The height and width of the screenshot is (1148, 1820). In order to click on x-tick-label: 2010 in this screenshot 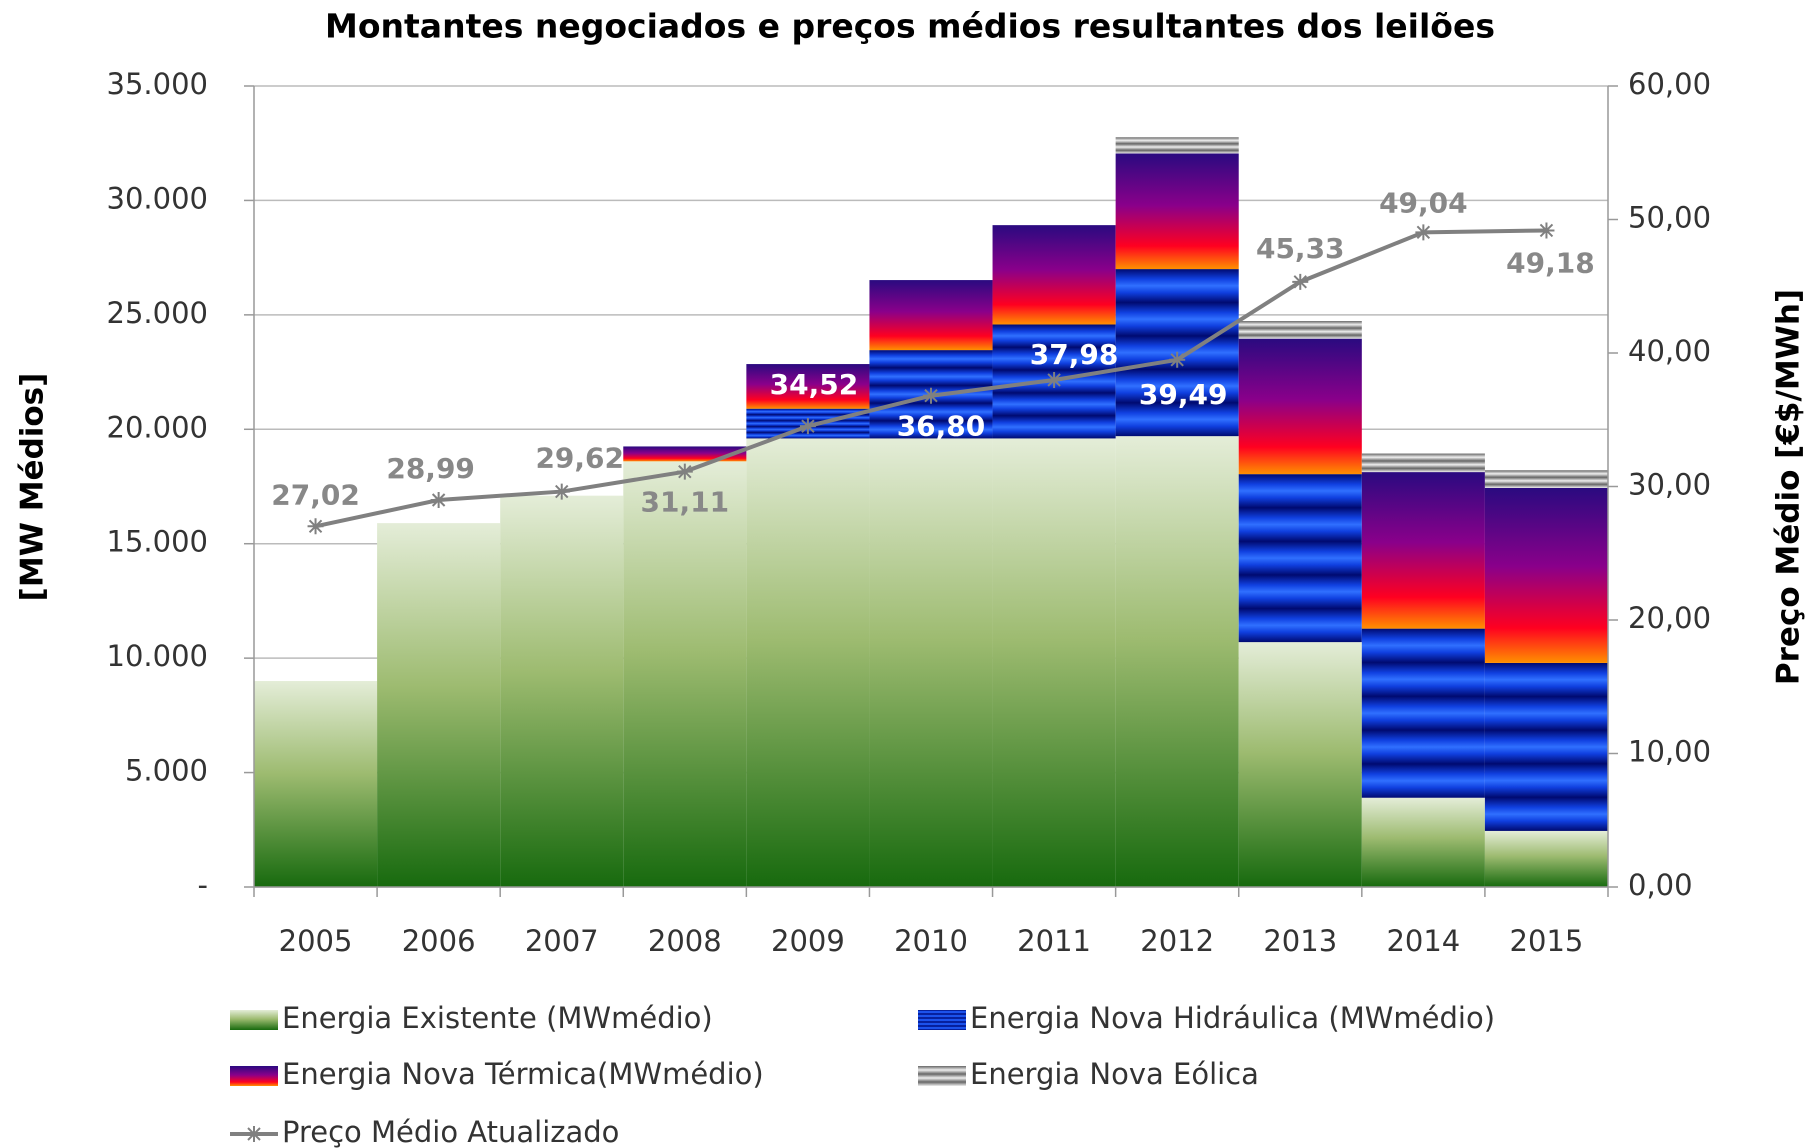, I will do `click(931, 941)`.